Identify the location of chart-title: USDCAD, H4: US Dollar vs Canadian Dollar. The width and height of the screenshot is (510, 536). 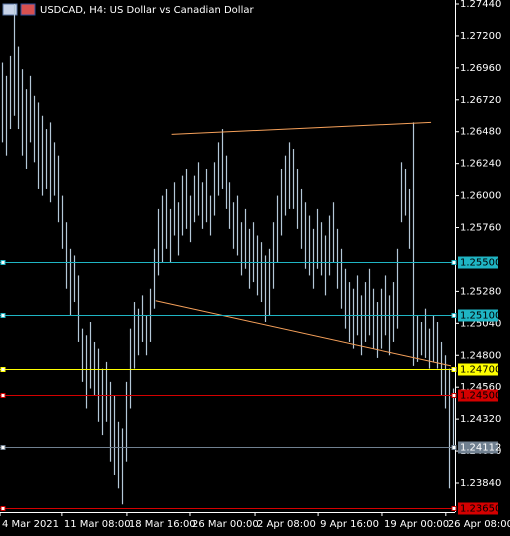
(147, 10).